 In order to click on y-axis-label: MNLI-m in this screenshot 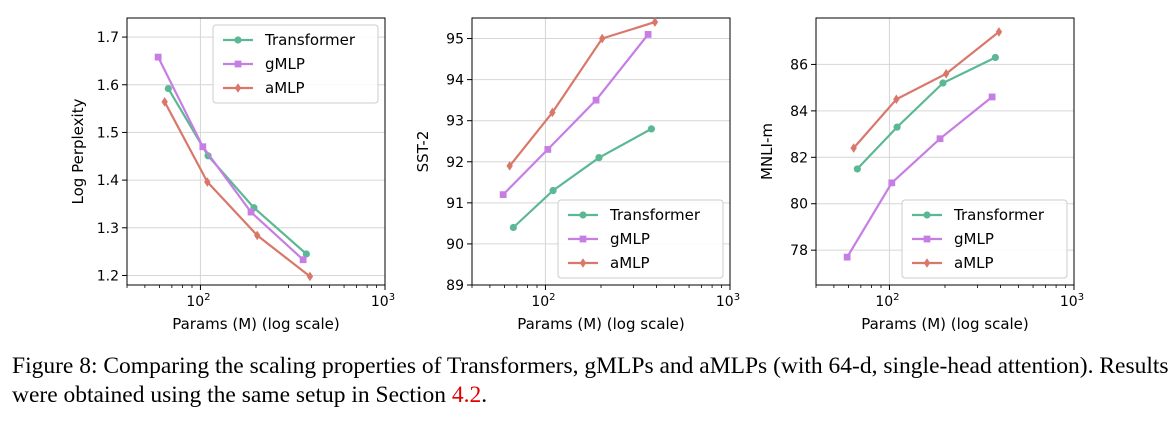, I will do `click(767, 151)`.